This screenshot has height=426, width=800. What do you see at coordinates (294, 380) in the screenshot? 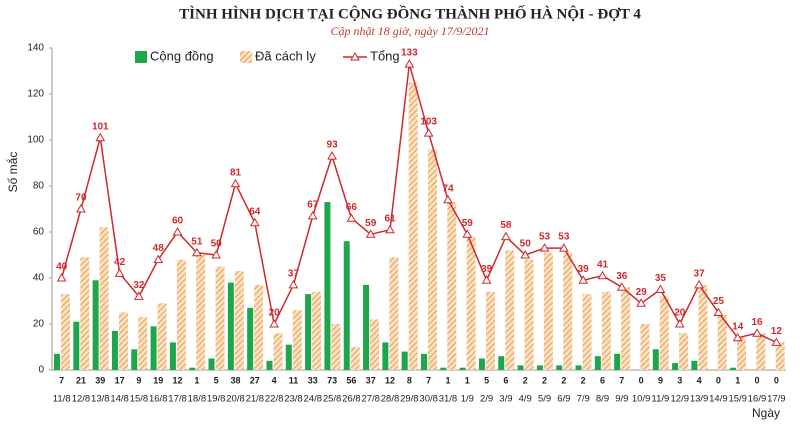
I see `data-label: 11` at bounding box center [294, 380].